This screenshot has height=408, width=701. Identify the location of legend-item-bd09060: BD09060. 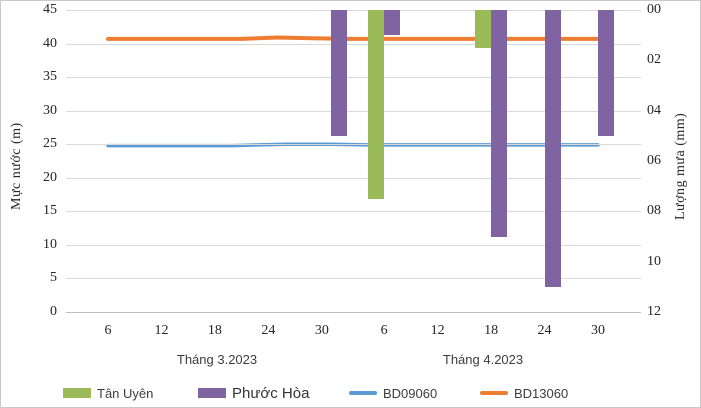
(393, 393).